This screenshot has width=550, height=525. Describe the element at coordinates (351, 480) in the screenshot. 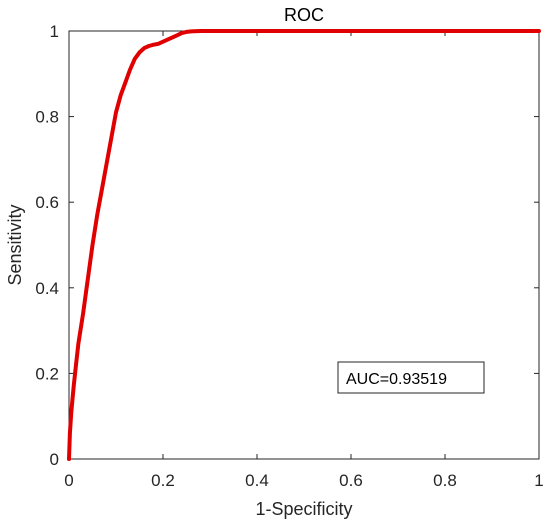

I see `x-tick-label: 0.6` at that location.